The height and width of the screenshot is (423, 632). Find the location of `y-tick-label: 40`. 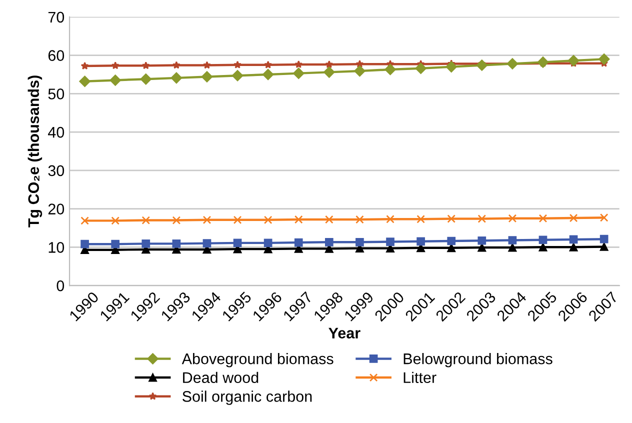

y-tick-label: 40 is located at coordinates (56, 132).